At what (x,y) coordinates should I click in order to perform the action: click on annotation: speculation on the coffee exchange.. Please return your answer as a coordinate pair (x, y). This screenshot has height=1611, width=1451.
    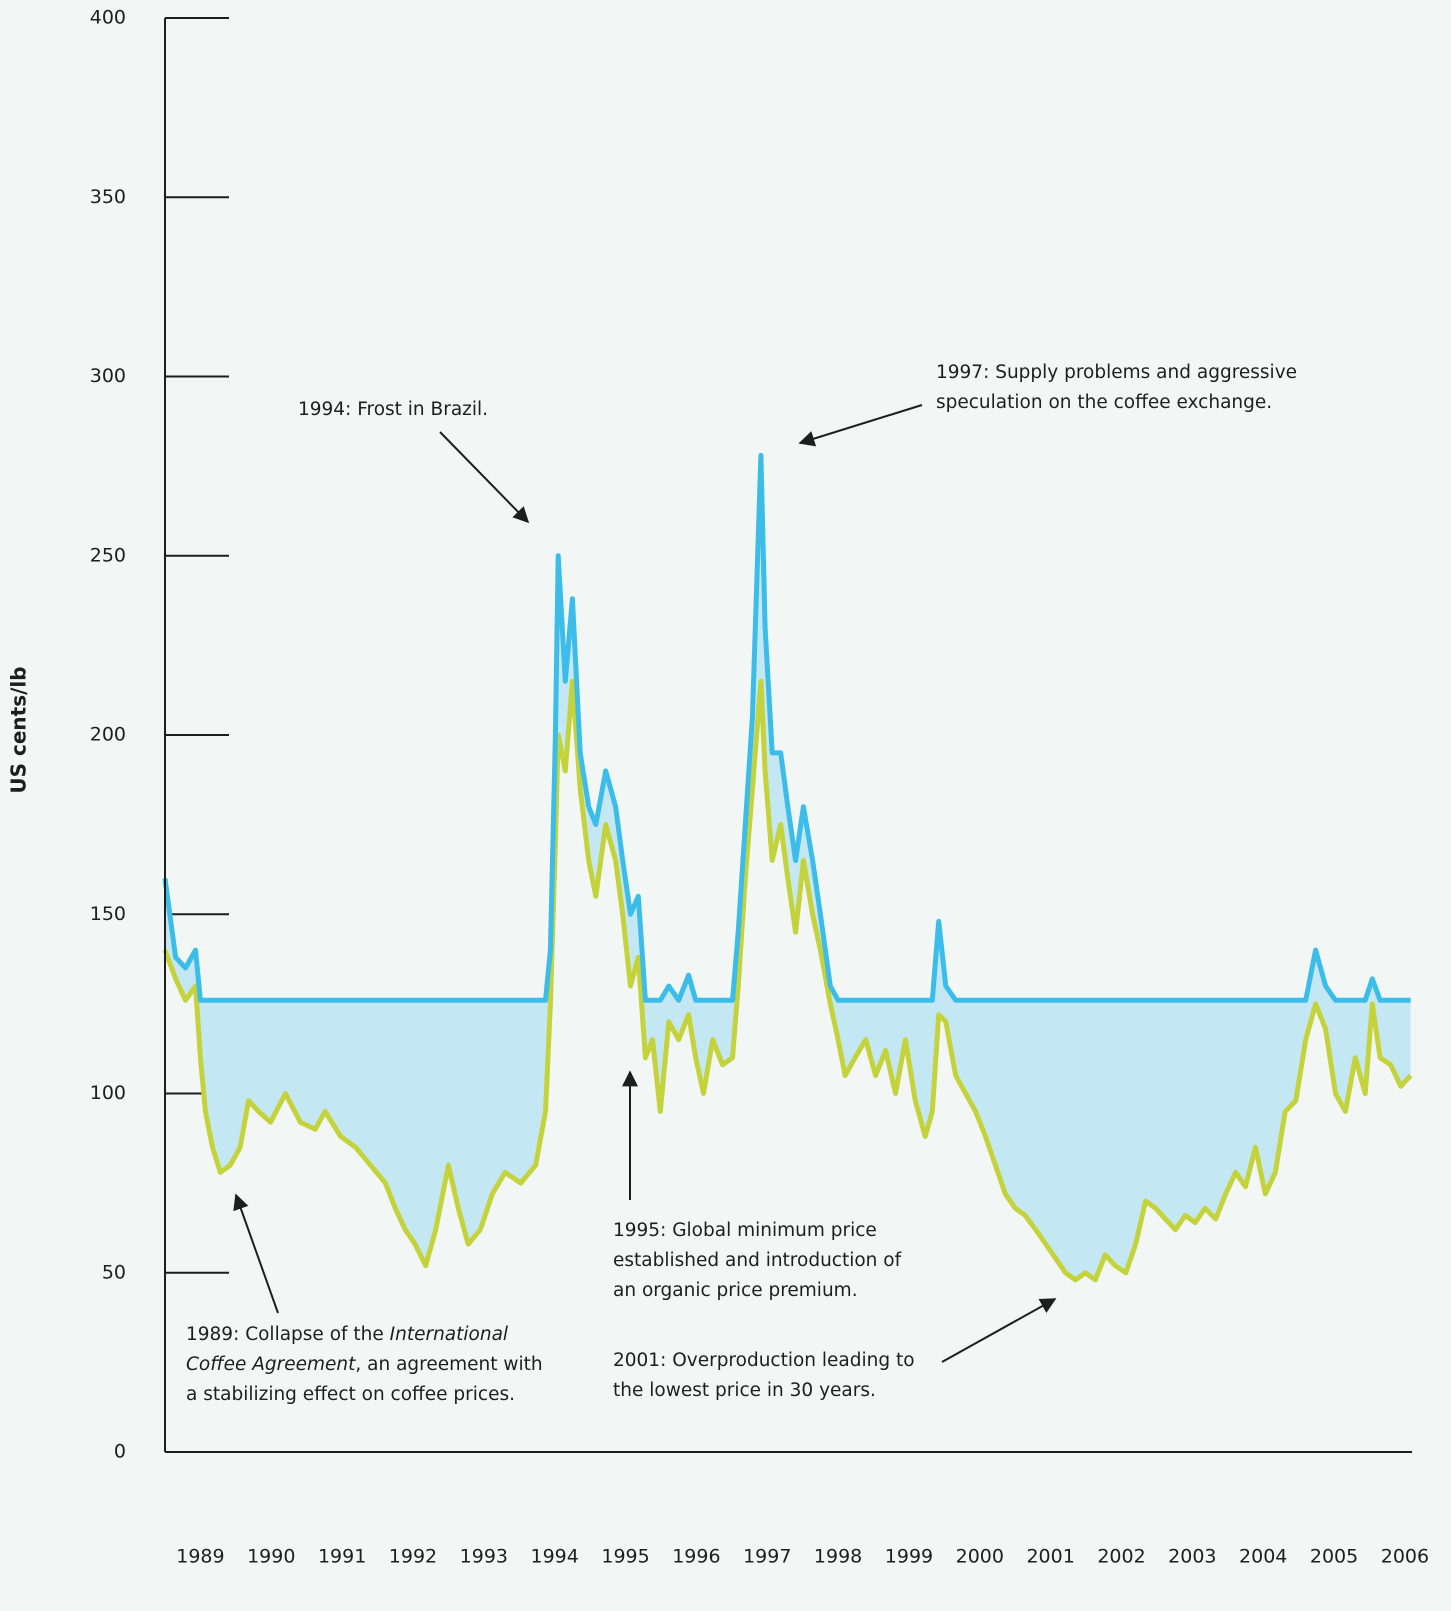
    Looking at the image, I should click on (1104, 402).